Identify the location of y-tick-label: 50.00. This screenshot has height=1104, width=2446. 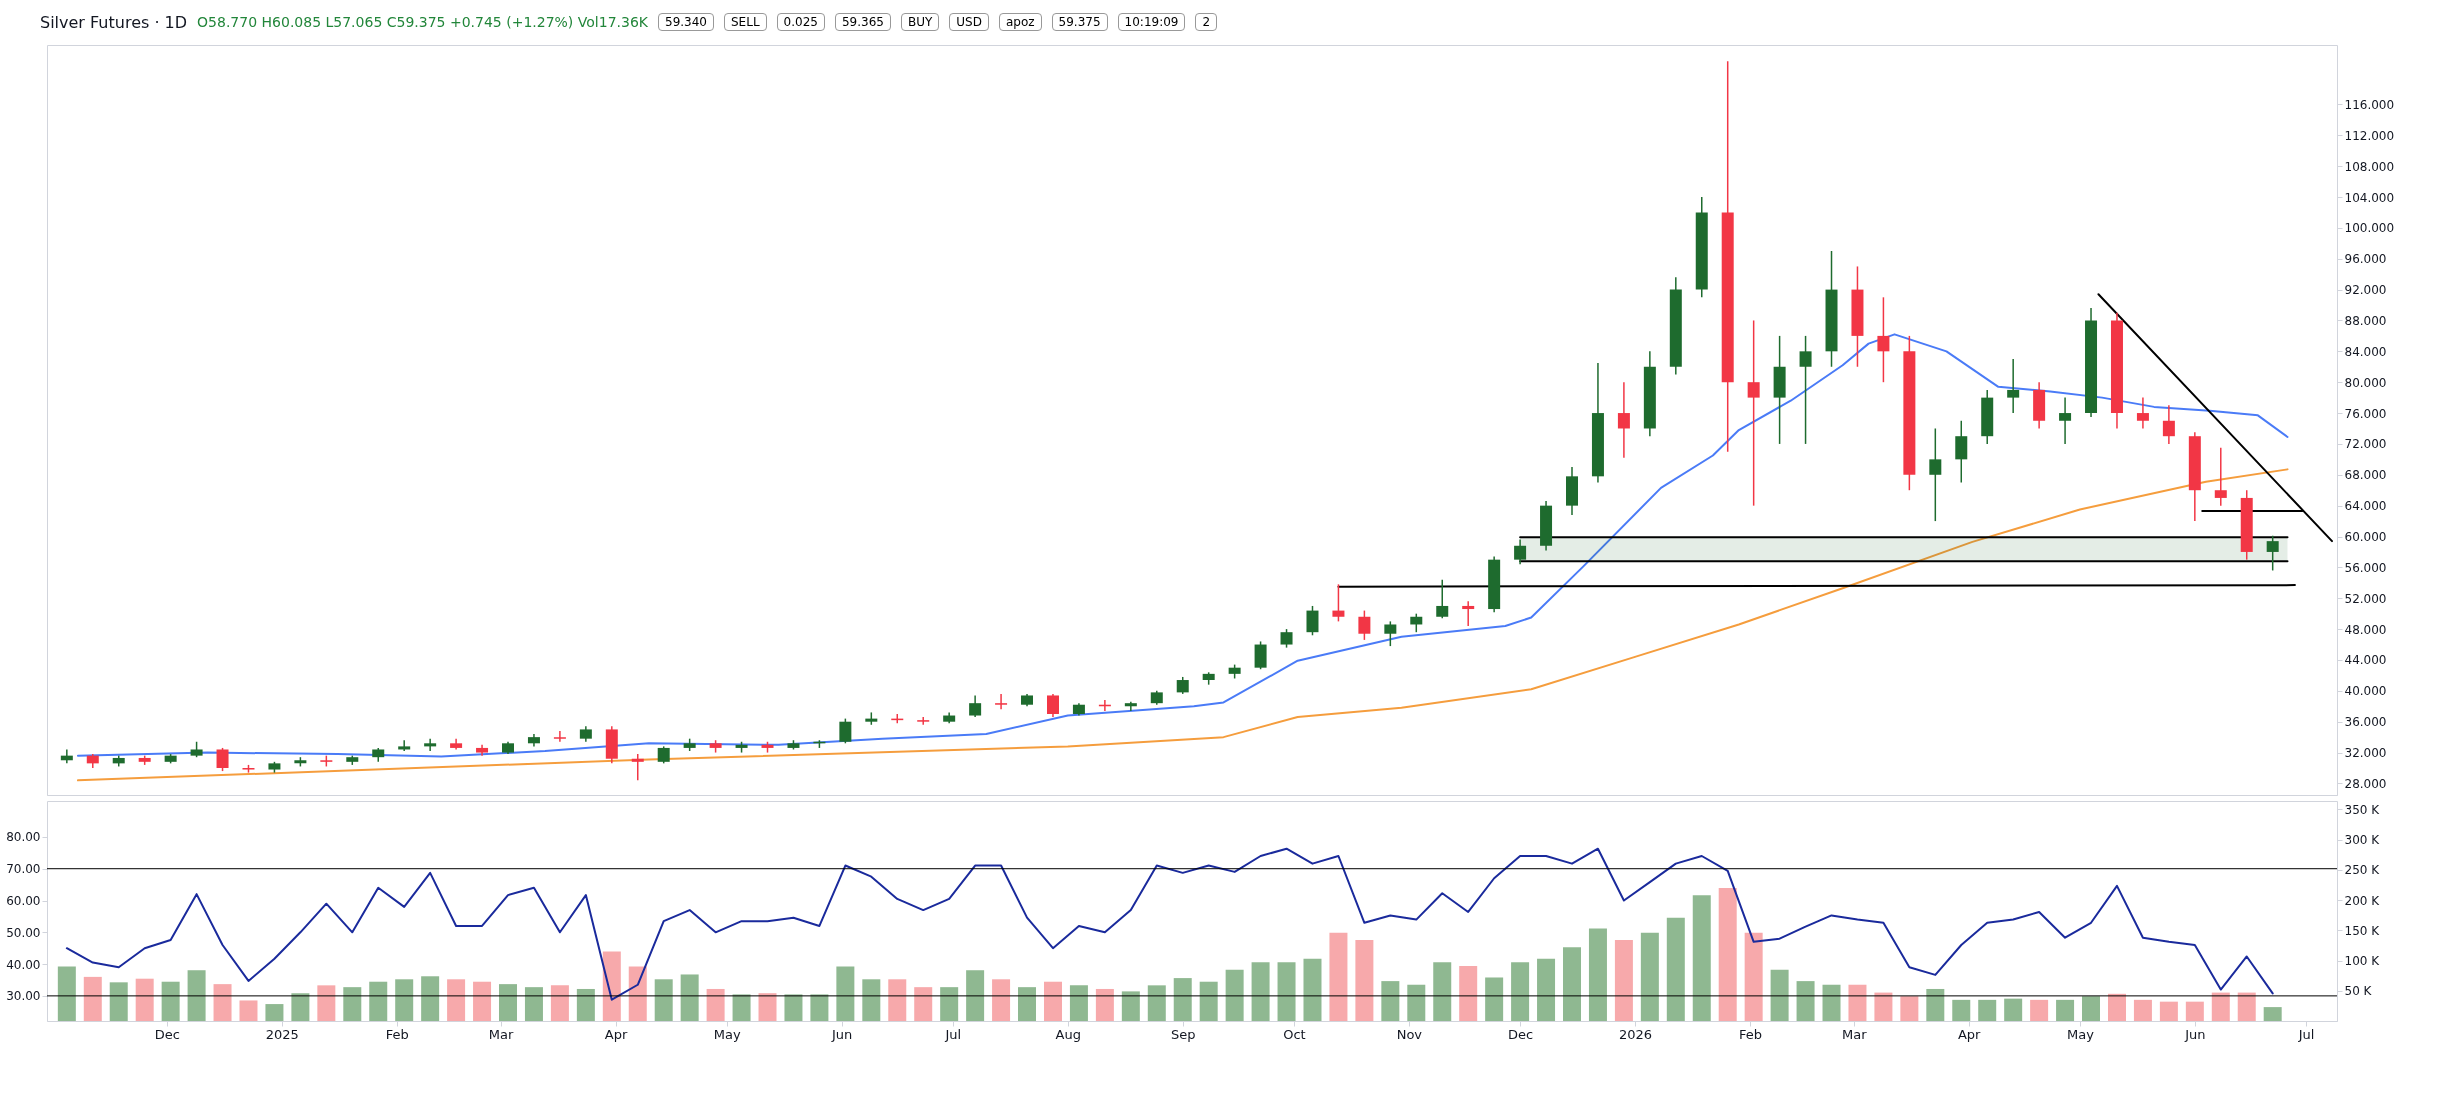
(23, 932).